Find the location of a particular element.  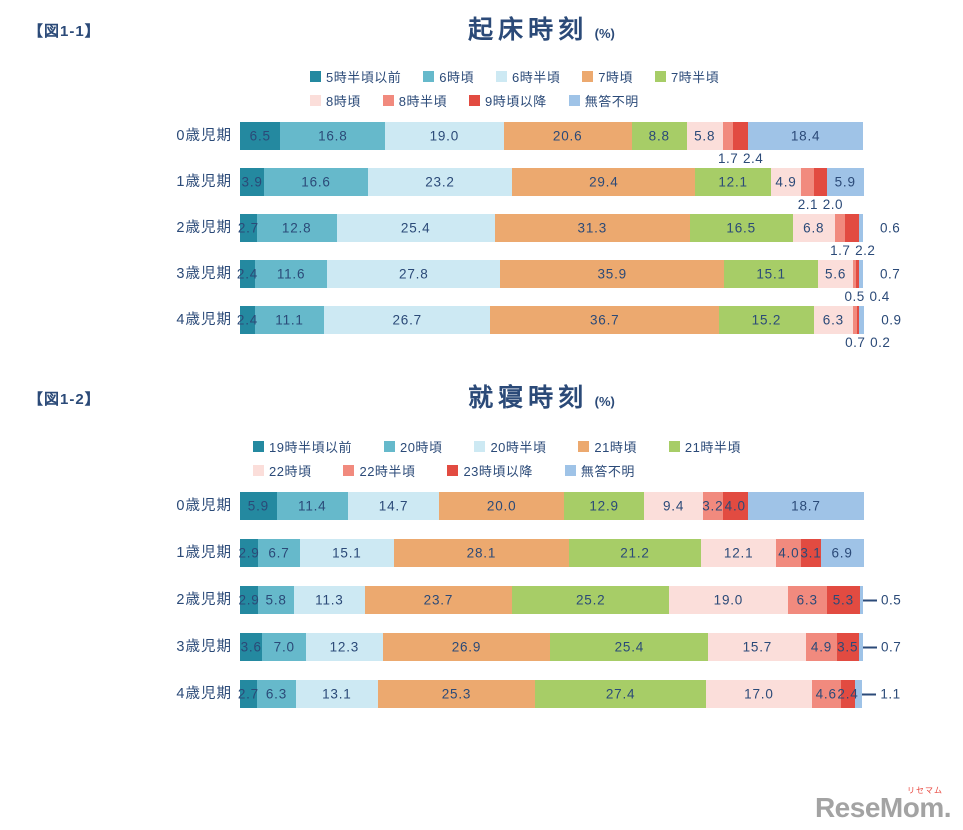

value-label: 11.4 is located at coordinates (312, 506).